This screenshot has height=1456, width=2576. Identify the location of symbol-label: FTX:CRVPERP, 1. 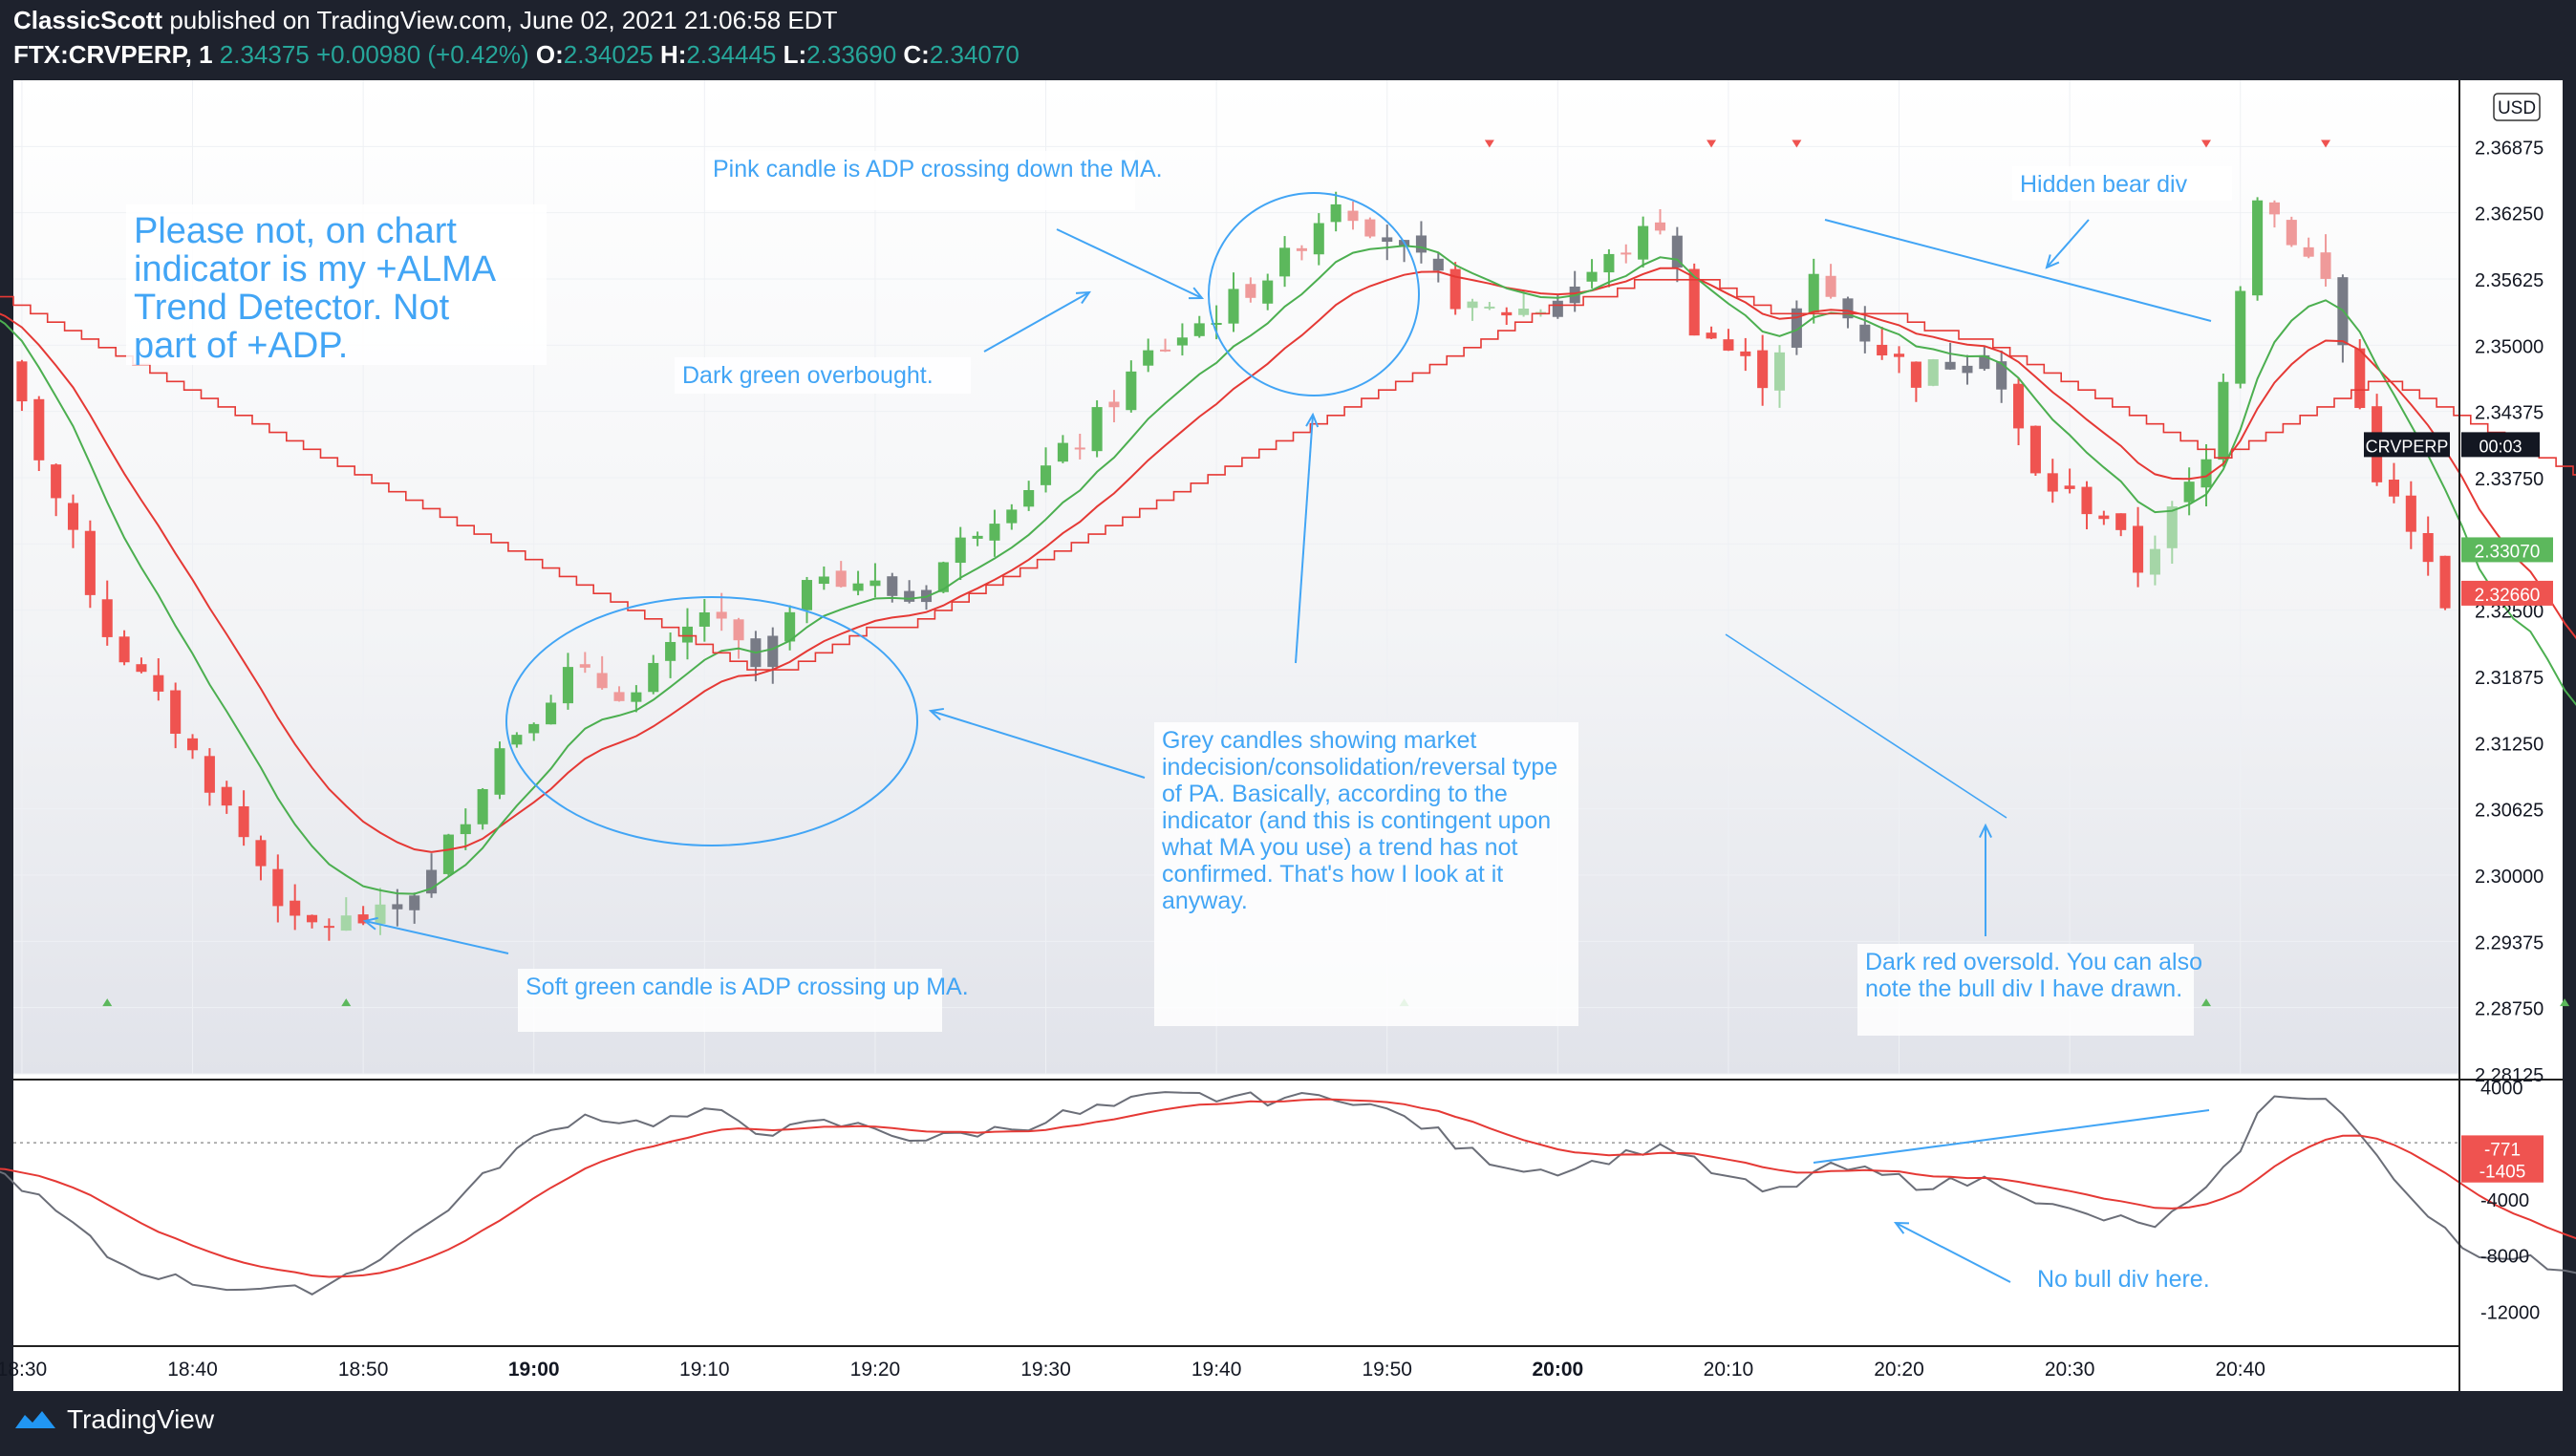
(113, 54).